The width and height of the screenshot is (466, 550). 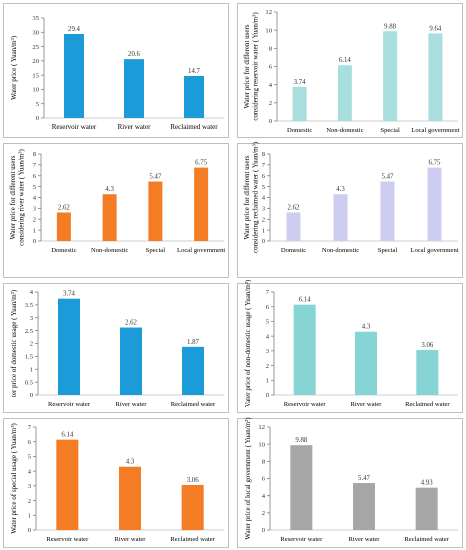 What do you see at coordinates (301, 440) in the screenshot?
I see `bar-value-label: 9.88` at bounding box center [301, 440].